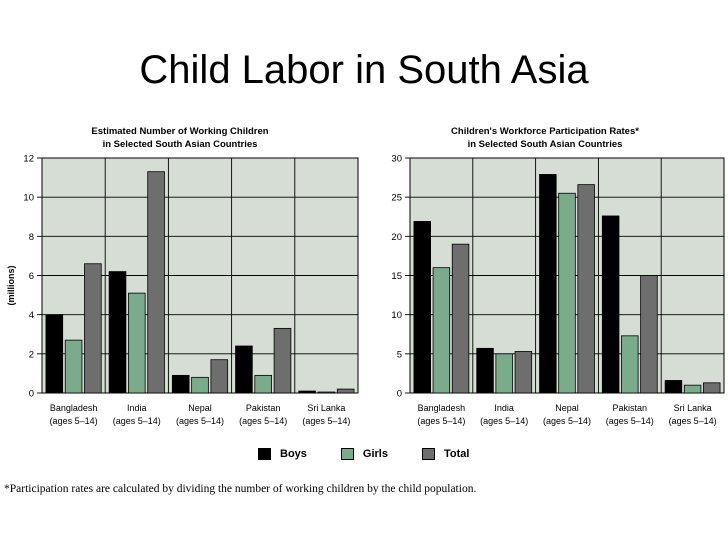  I want to click on legend-swatch-girls, so click(347, 454).